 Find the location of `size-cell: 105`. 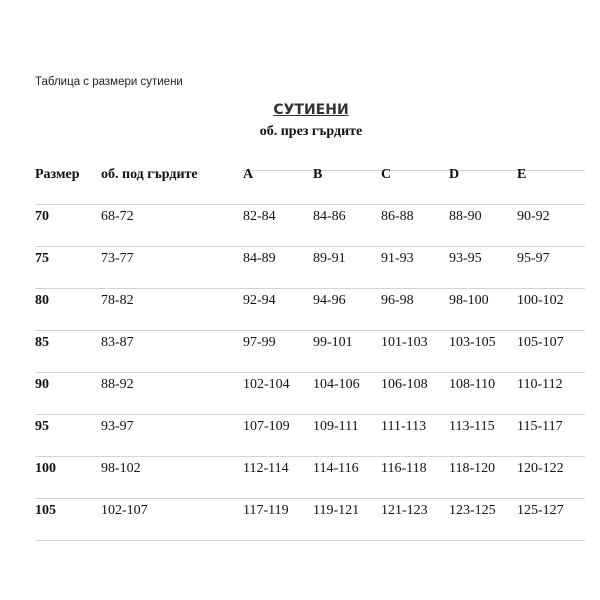

size-cell: 105 is located at coordinates (45, 510).